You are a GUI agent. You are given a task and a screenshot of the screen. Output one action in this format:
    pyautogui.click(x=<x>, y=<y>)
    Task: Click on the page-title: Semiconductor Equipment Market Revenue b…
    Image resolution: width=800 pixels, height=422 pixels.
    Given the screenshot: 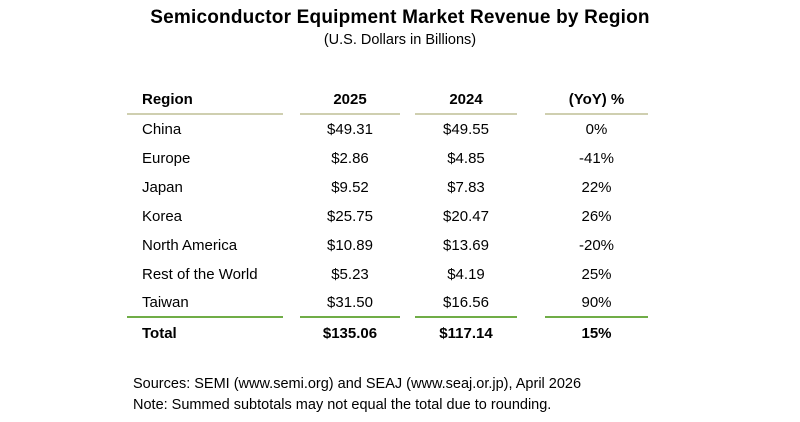 What is the action you would take?
    pyautogui.click(x=400, y=17)
    